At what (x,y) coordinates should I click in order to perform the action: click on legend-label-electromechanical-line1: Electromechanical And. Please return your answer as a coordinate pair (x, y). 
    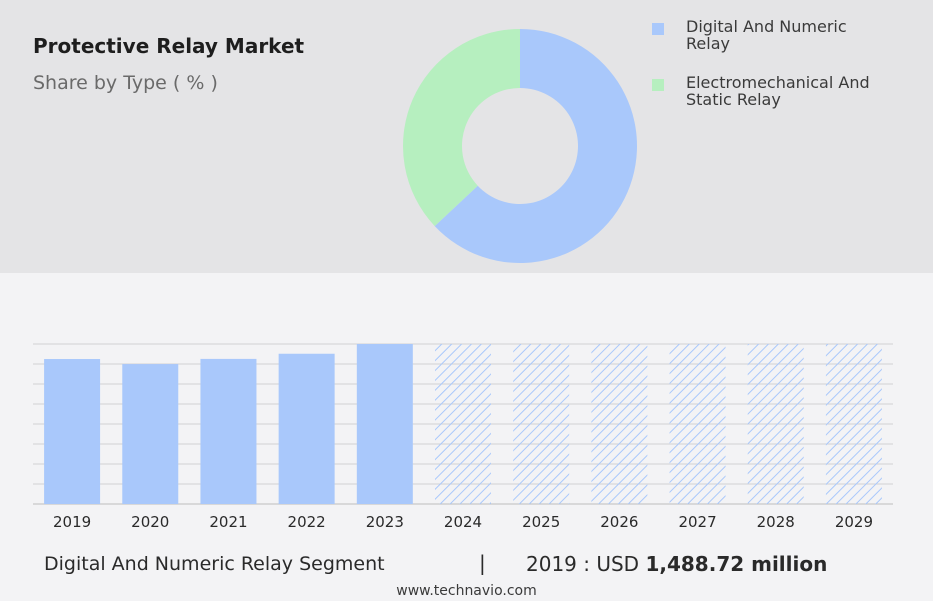
    Looking at the image, I should click on (778, 82).